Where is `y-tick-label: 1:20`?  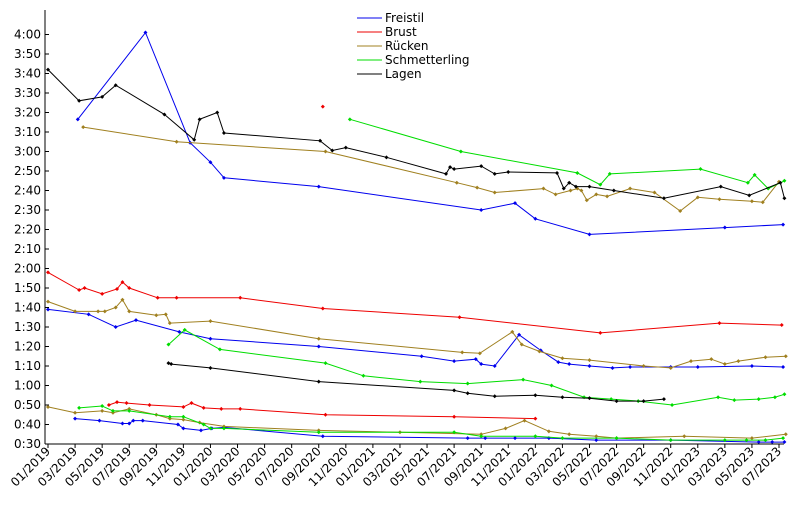 y-tick-label: 1:20 is located at coordinates (27, 347).